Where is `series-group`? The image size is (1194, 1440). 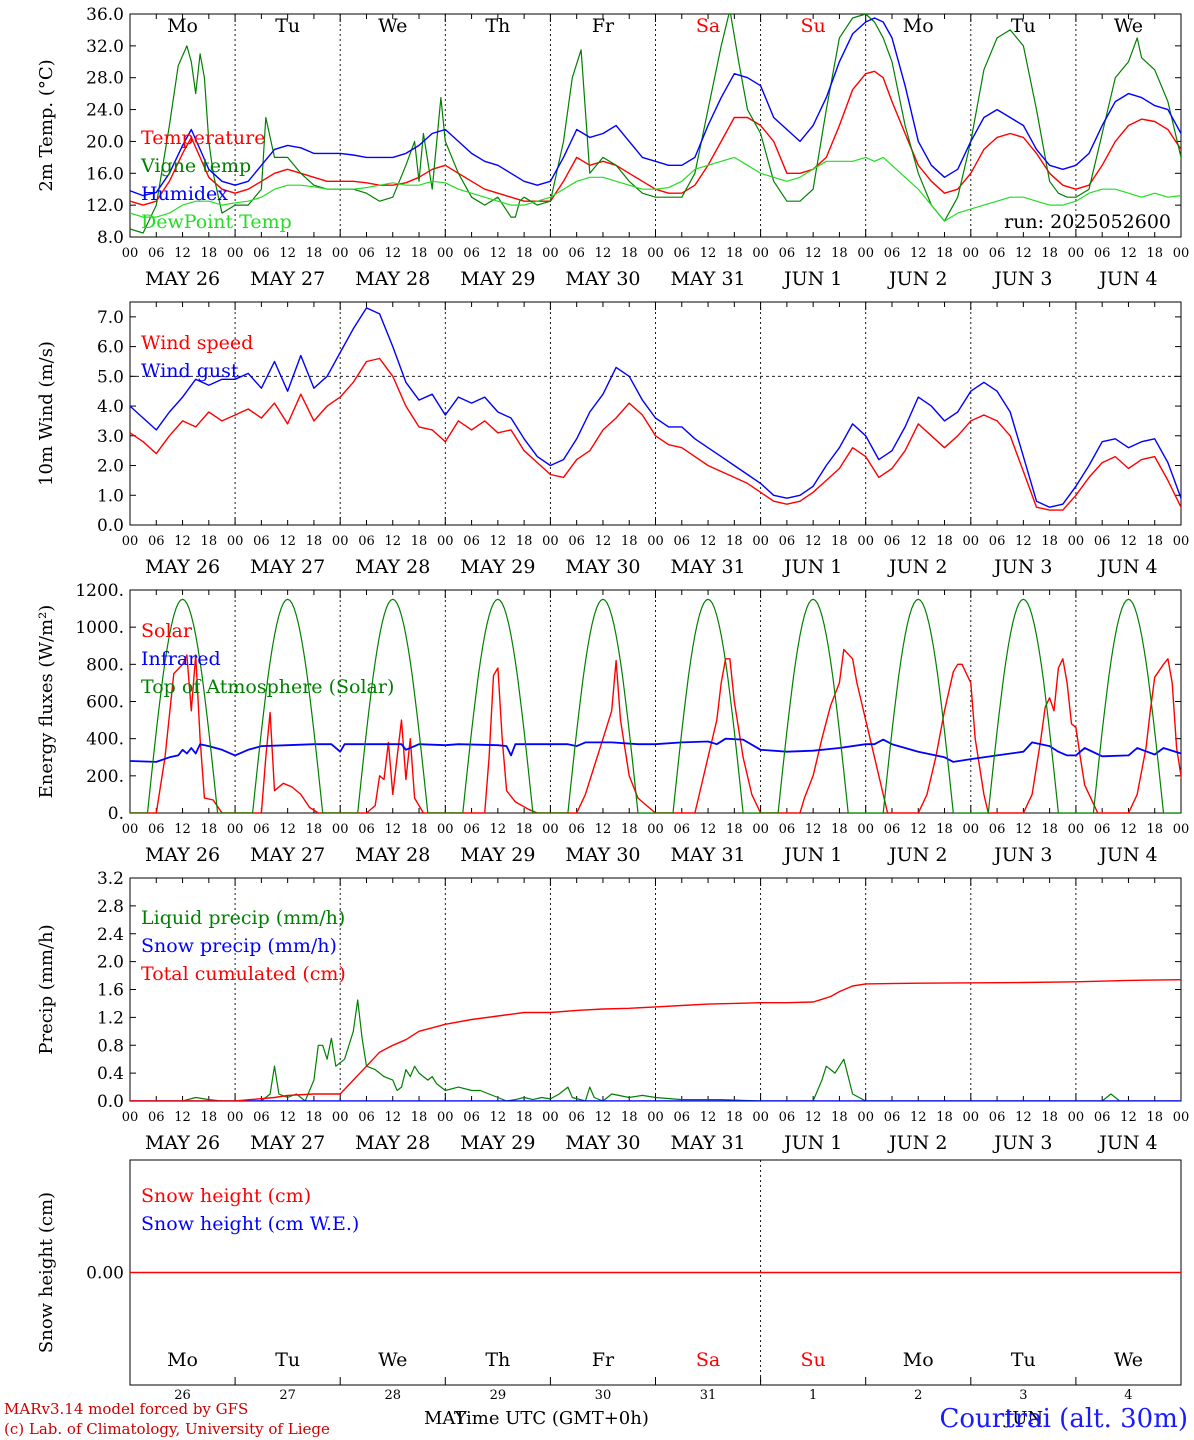 series-group is located at coordinates (655, 1040).